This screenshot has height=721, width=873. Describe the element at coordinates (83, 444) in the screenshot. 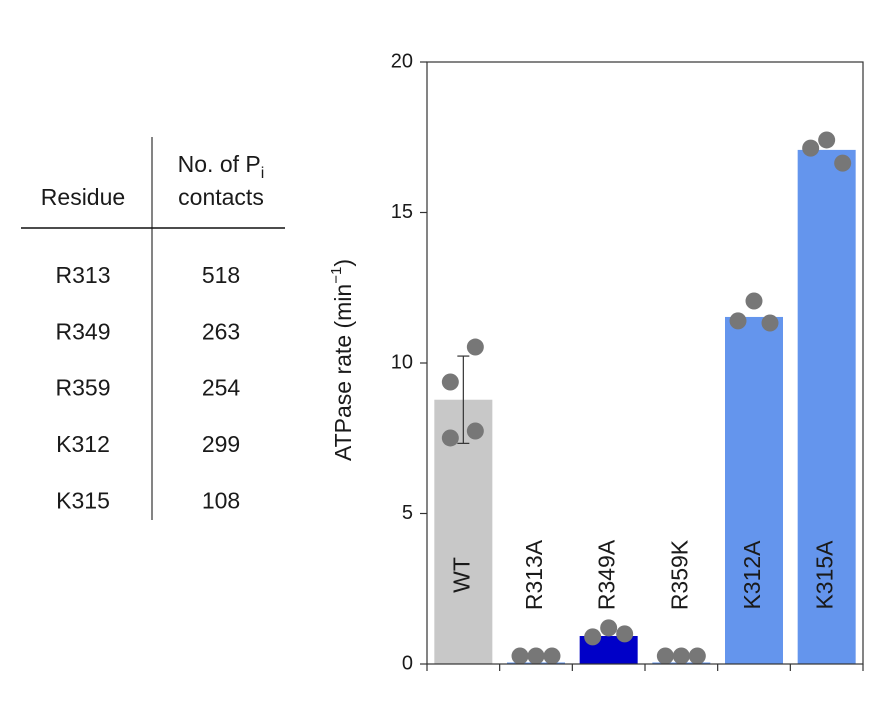

I see `residue: K312` at that location.